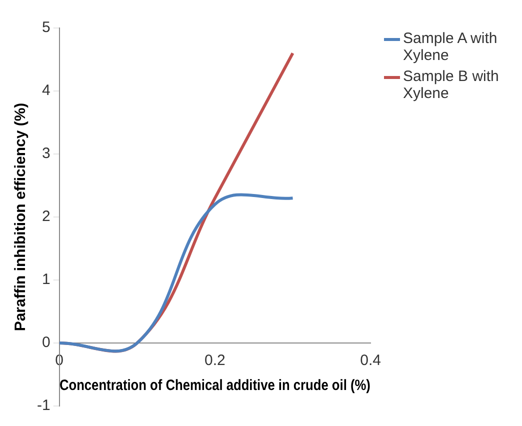  Describe the element at coordinates (21, 217) in the screenshot. I see `y-axis-title: Paraffin inhibition efficiency (%)` at that location.